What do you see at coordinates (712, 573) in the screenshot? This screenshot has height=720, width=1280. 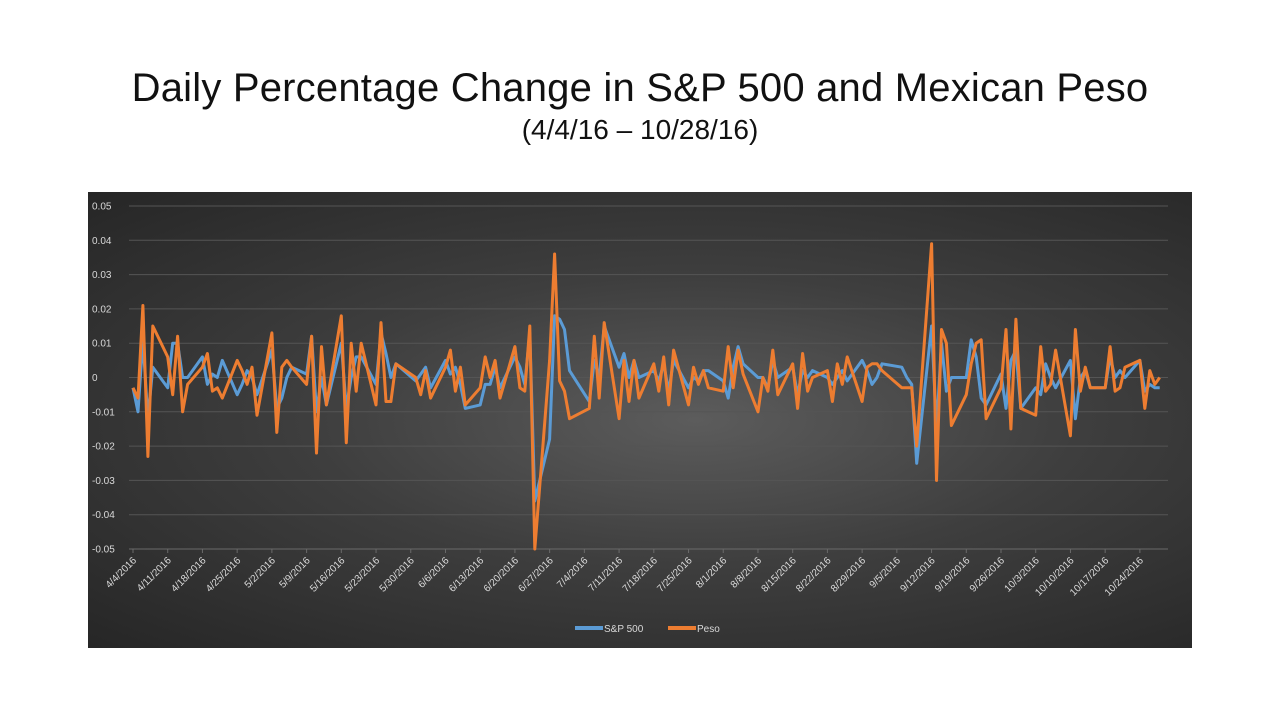 I see `x-tick-label: 8/1/2016` at bounding box center [712, 573].